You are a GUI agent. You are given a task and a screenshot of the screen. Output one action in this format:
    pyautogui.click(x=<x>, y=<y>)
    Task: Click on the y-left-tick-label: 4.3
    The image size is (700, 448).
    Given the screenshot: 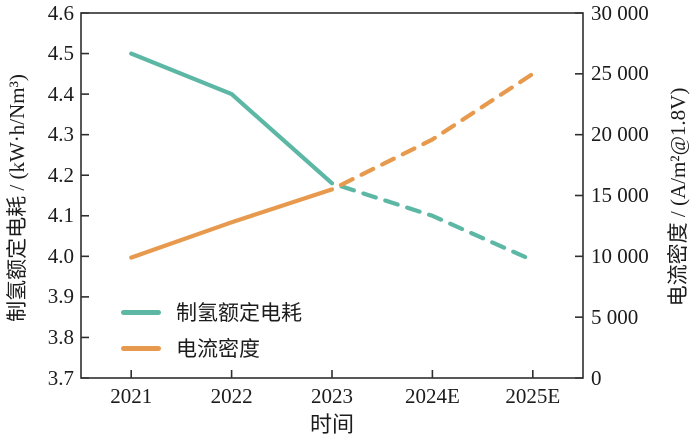 What is the action you would take?
    pyautogui.click(x=60, y=134)
    